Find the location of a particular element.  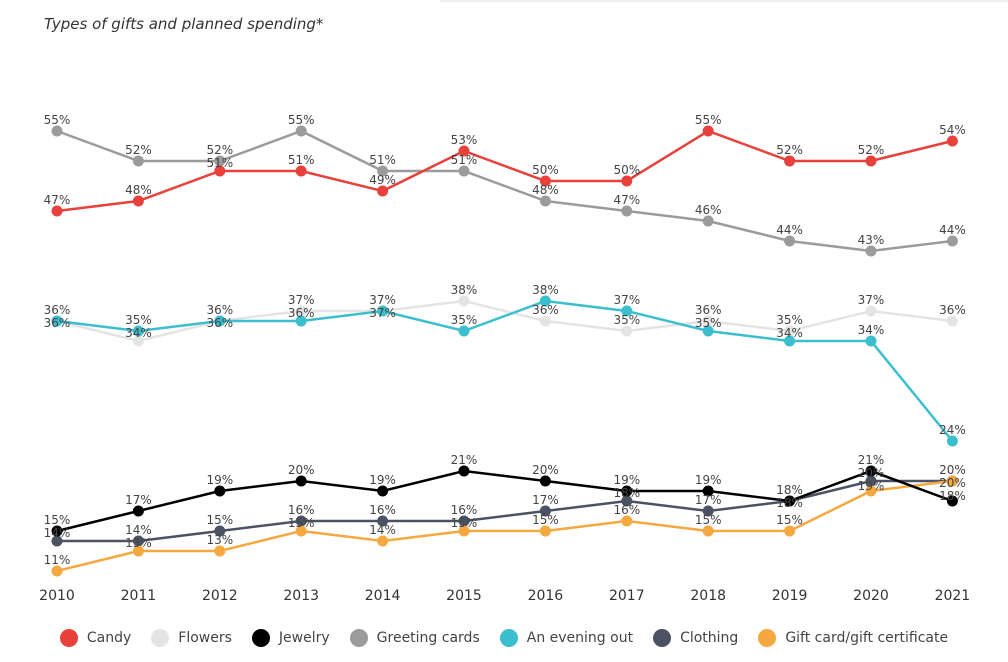

legend-item: Gift card/gift certificate is located at coordinates (853, 638).